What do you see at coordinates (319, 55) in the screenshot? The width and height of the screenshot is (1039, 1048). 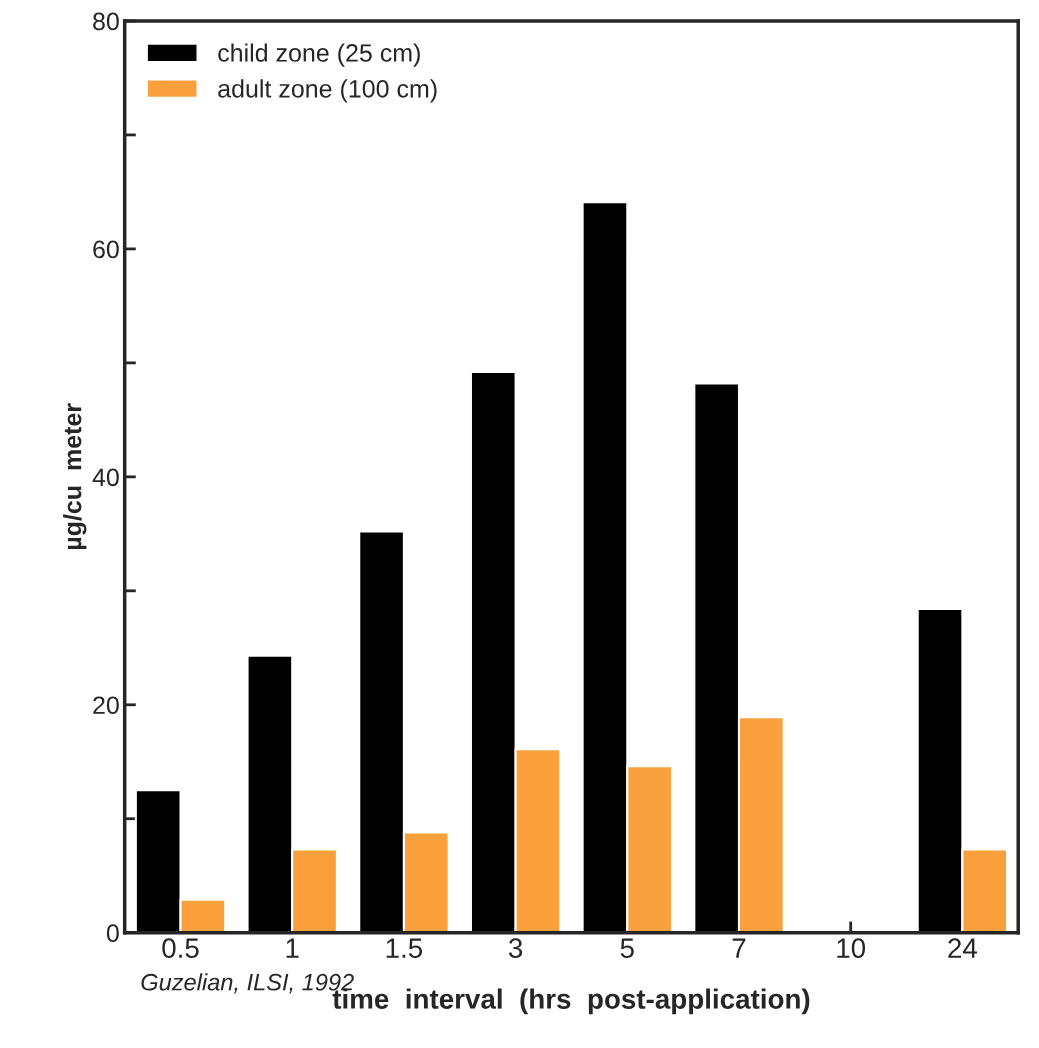 I see `legend-label: child zone (25 cm)` at bounding box center [319, 55].